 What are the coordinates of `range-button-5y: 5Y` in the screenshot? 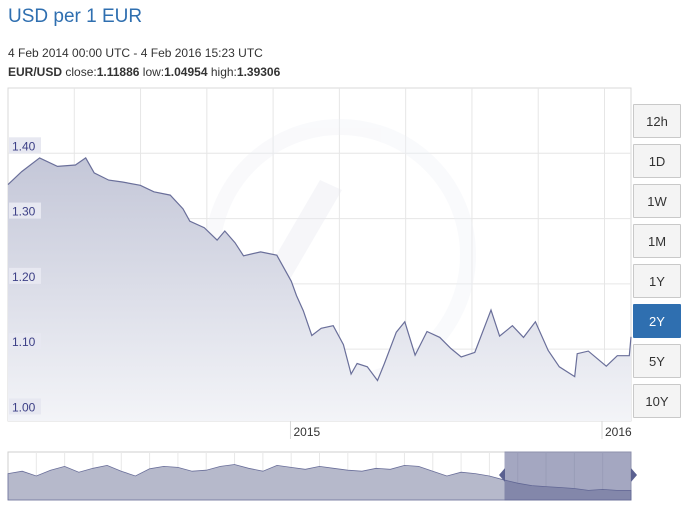 It's located at (657, 361).